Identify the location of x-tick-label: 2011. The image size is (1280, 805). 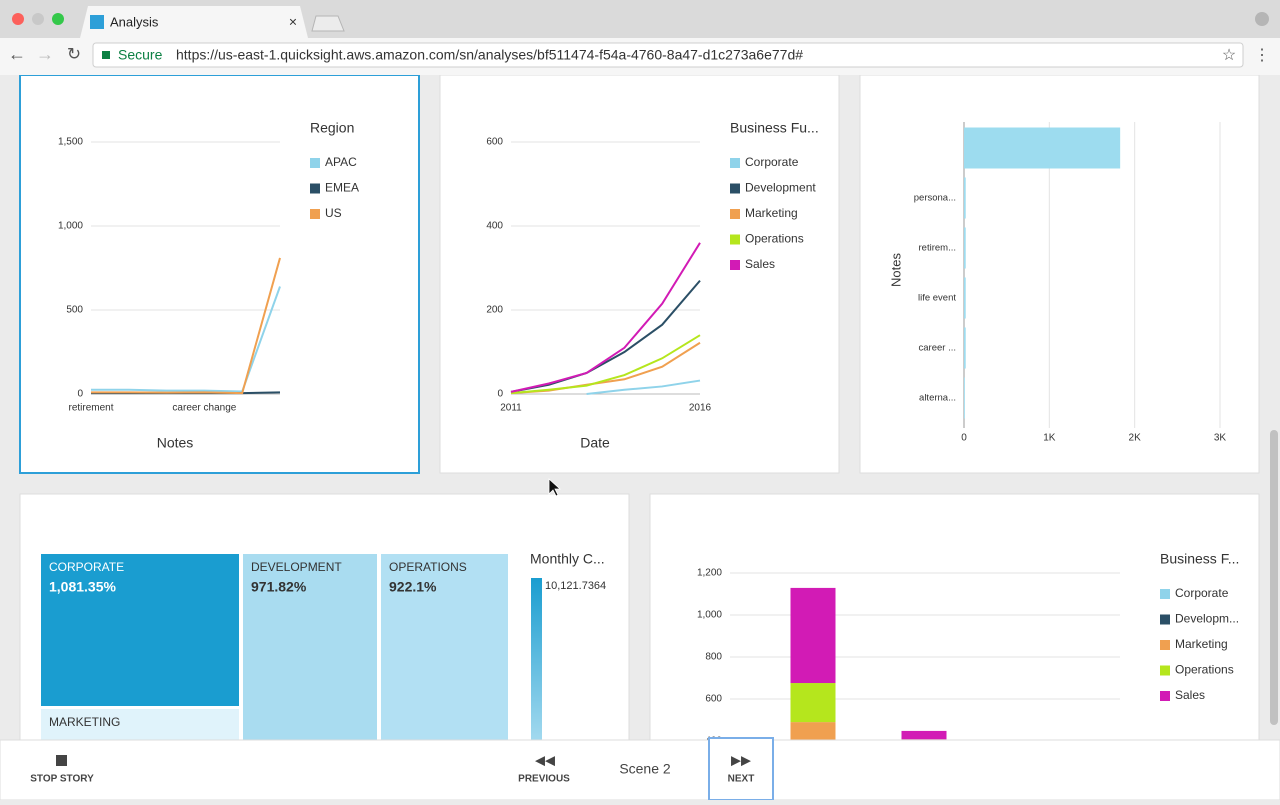
(511, 408).